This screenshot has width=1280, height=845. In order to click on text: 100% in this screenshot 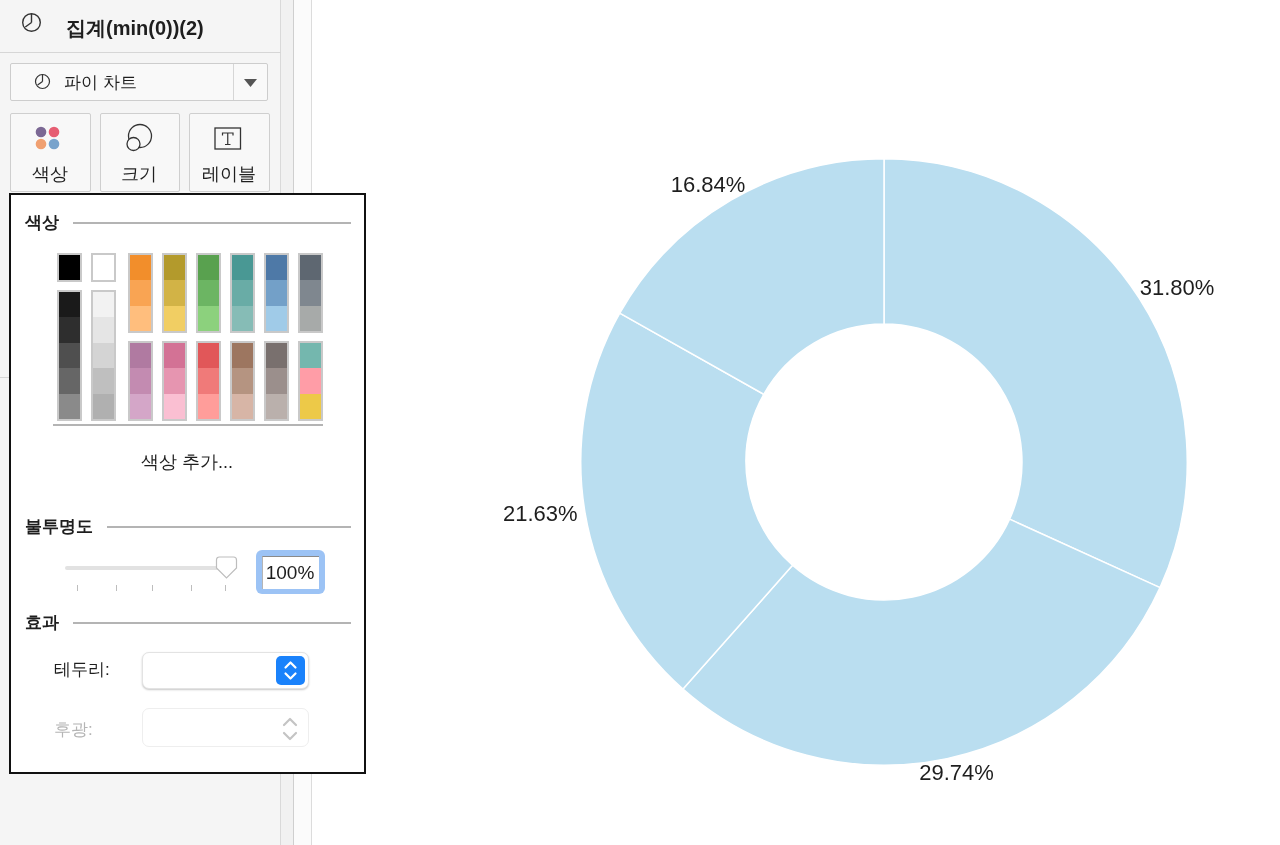, I will do `click(290, 572)`.